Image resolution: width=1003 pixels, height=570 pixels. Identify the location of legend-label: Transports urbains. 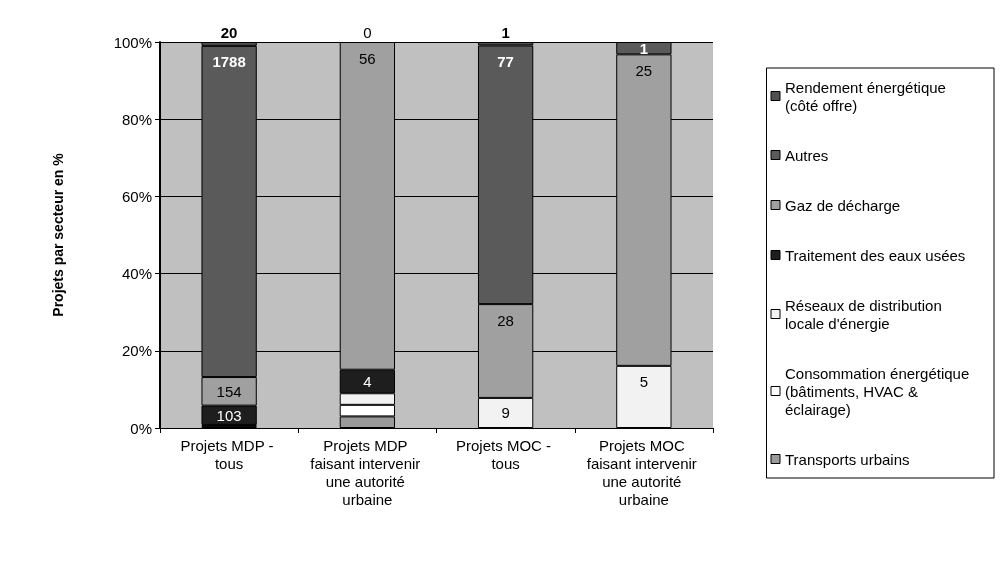
(847, 459).